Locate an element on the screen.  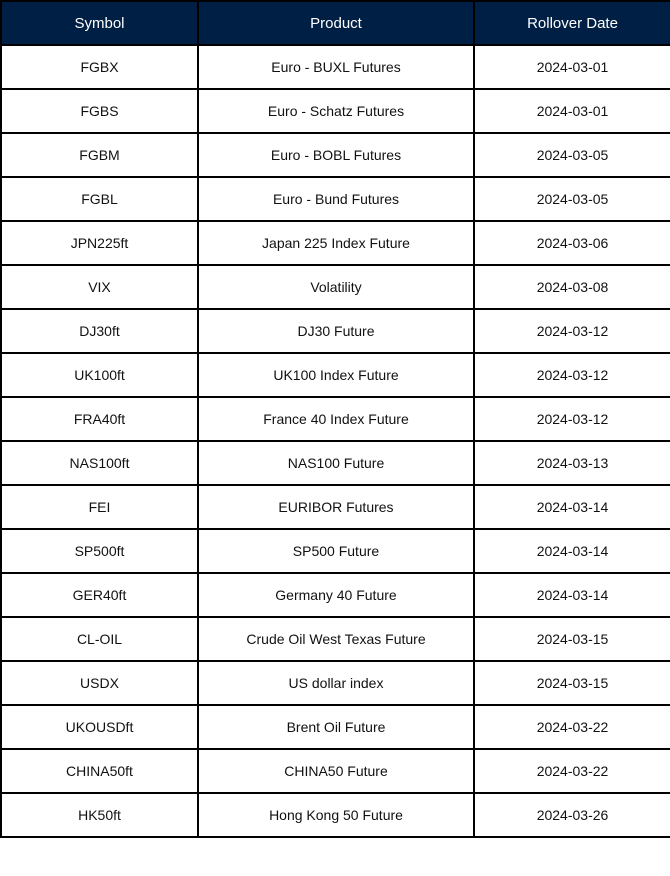
table-row: GER40ft Germany 40 Future 2024-03-14 is located at coordinates (335, 595).